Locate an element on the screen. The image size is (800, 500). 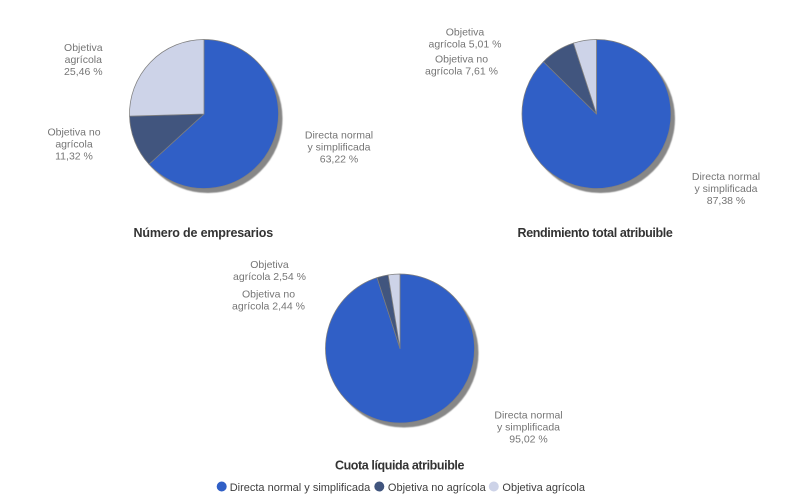
svg-text: agrícola 5,01 % is located at coordinates (465, 44).